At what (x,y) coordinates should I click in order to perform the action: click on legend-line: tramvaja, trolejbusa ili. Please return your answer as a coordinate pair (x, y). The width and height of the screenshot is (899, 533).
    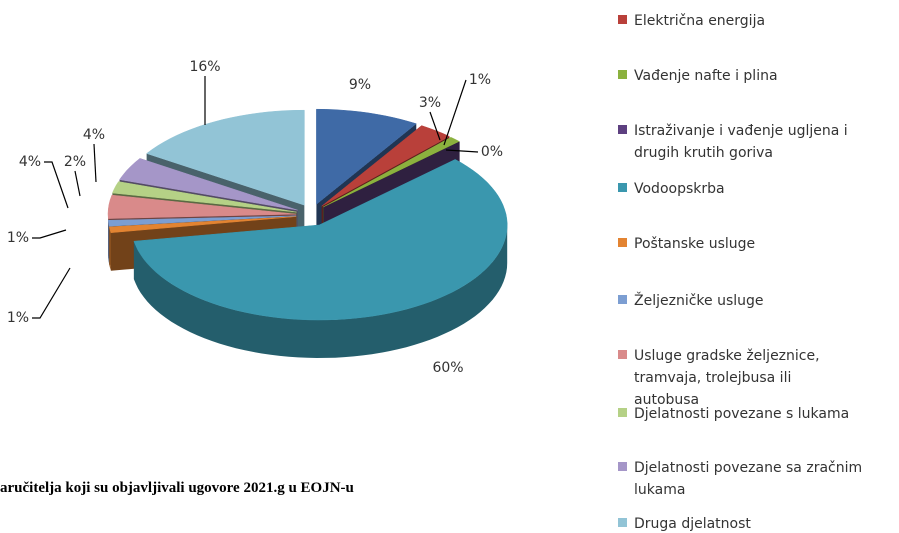
    Looking at the image, I should click on (715, 378).